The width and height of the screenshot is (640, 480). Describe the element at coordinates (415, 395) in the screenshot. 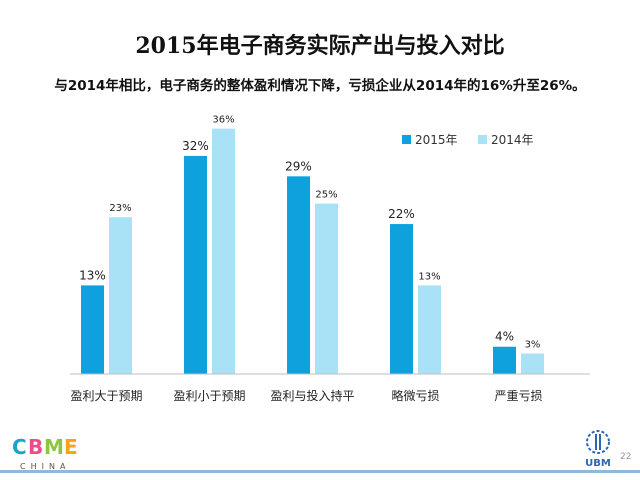

I see `x-tick-label: 略微亏损` at that location.